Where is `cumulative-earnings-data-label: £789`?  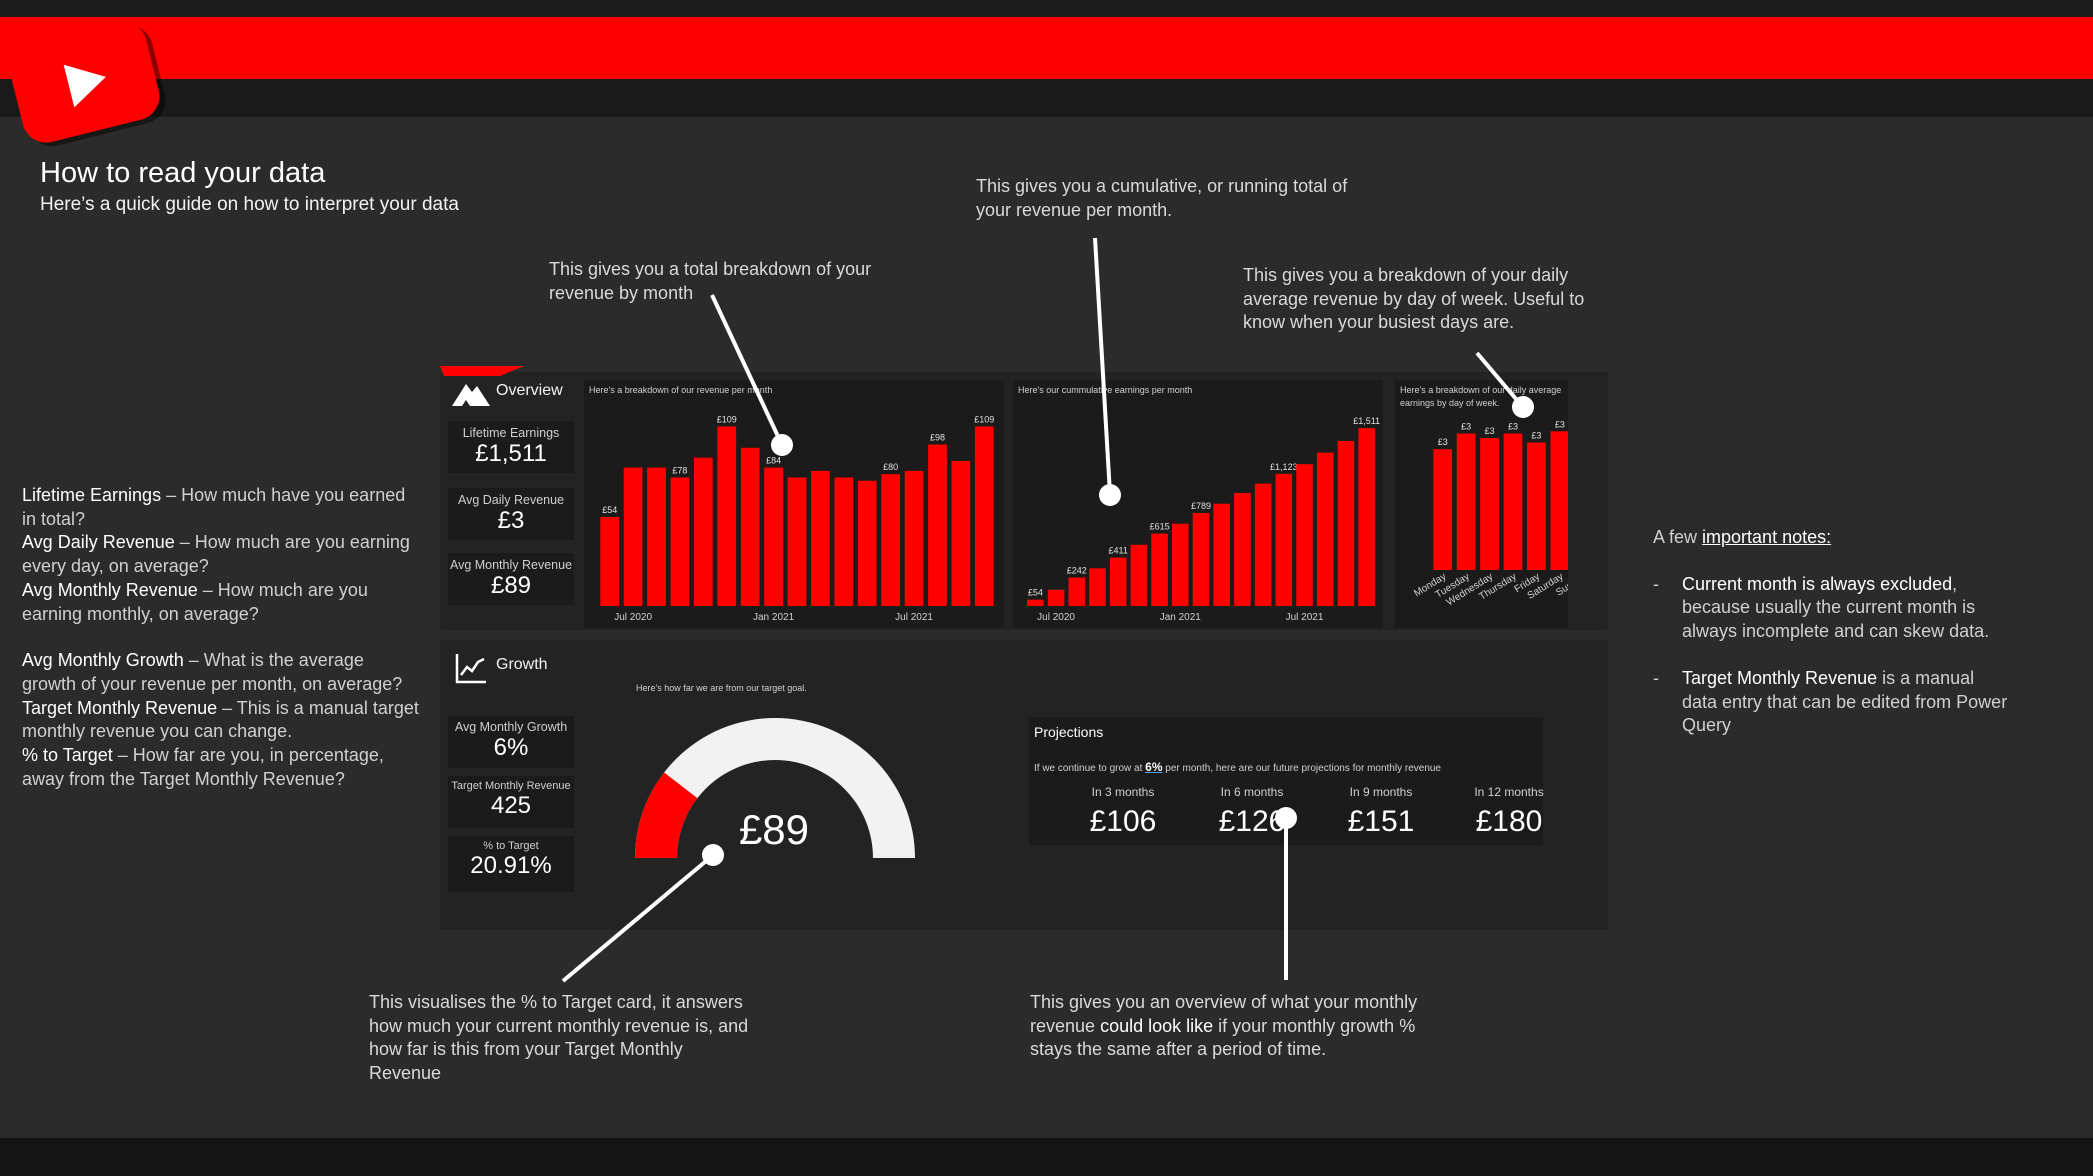
cumulative-earnings-data-label: £789 is located at coordinates (1201, 506).